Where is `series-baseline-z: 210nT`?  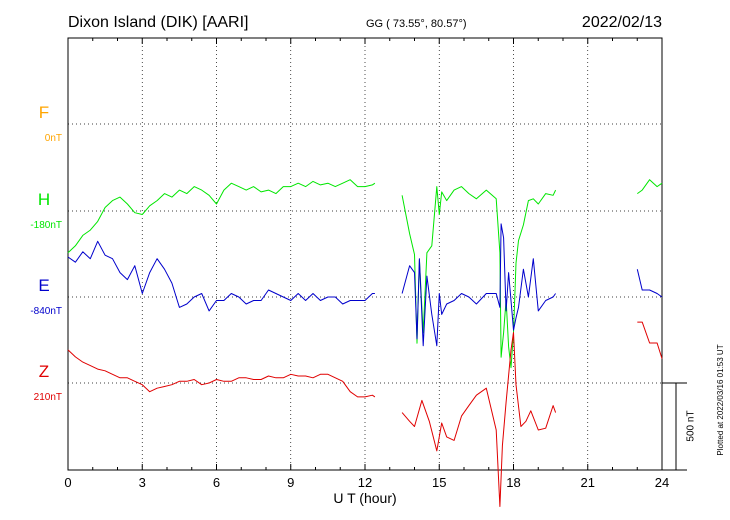 series-baseline-z: 210nT is located at coordinates (48, 397).